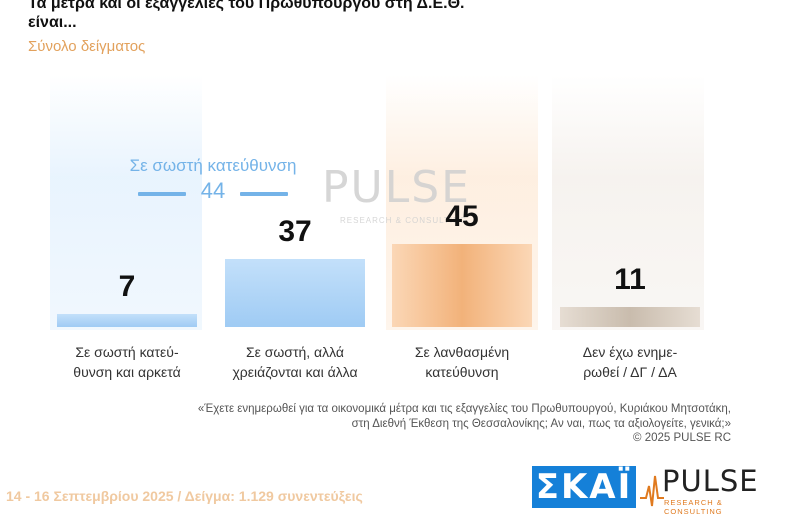  Describe the element at coordinates (462, 352) in the screenshot. I see `bar-category-label-line: Σε λανθασμένη` at that location.